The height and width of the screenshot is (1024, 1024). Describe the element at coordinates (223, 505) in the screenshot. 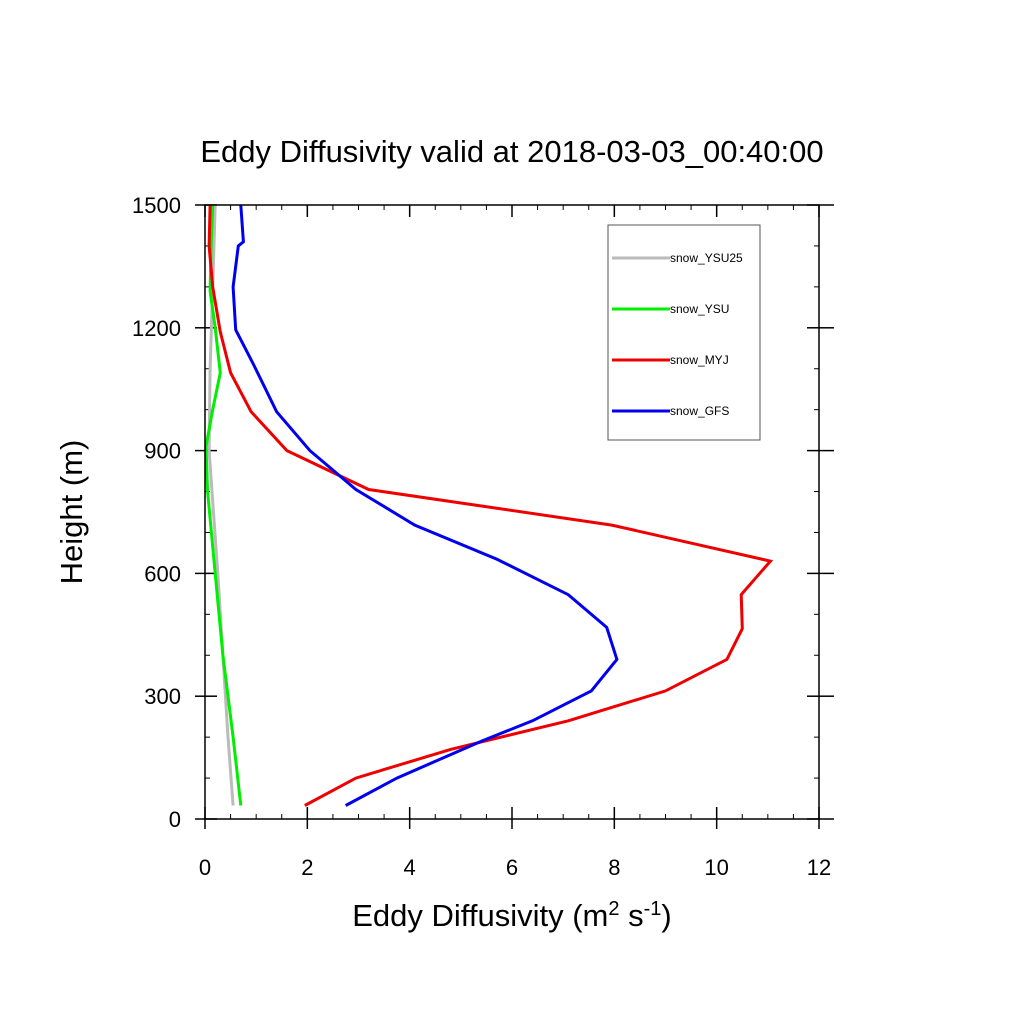

I see `series-line-snow-ysu` at that location.